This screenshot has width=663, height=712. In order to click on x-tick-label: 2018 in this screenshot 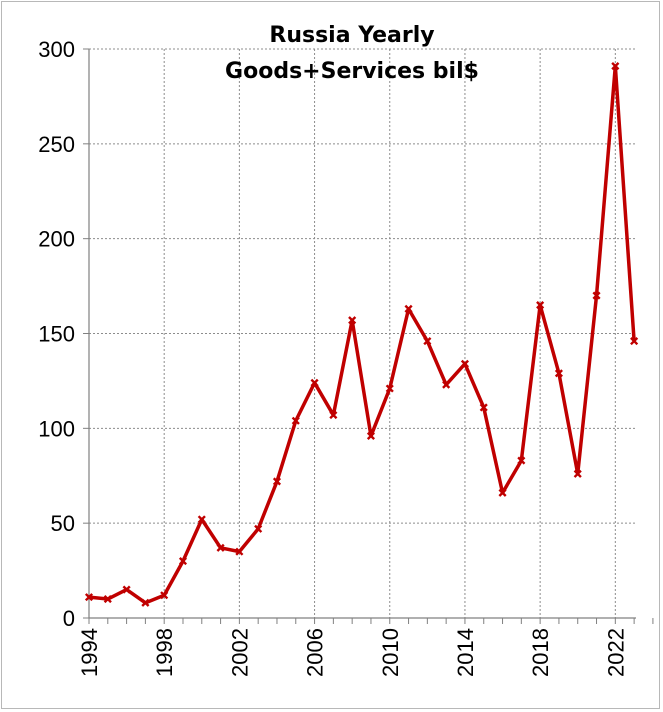, I will do `click(540, 652)`.